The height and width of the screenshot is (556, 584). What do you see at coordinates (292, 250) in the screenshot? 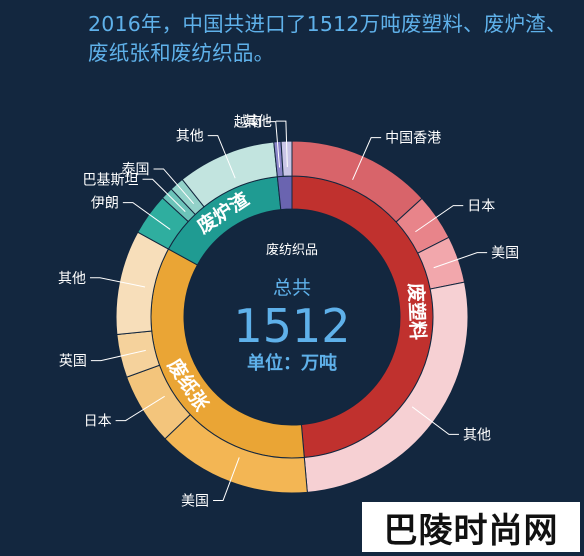
I see `category-label: 废纺织品` at bounding box center [292, 250].